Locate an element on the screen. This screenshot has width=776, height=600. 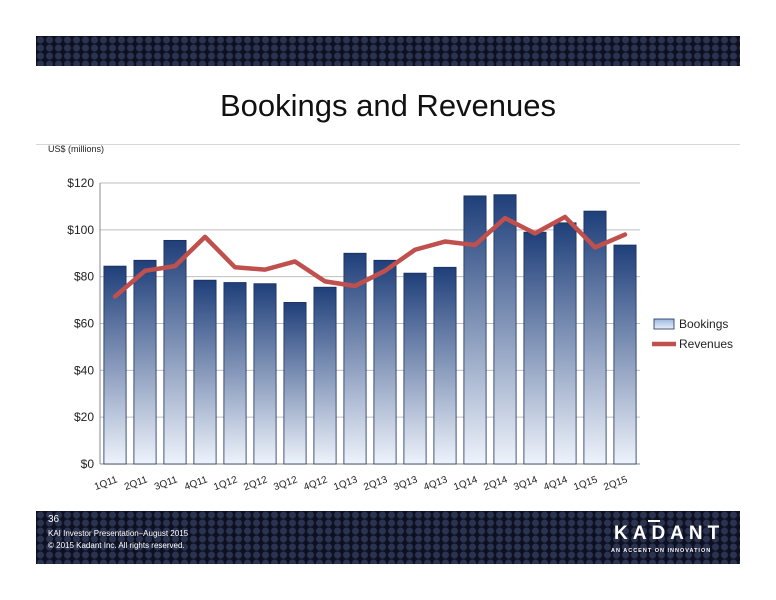
footer-copyright: © 2015 Kadant Inc. All rights reserved. is located at coordinates (116, 545).